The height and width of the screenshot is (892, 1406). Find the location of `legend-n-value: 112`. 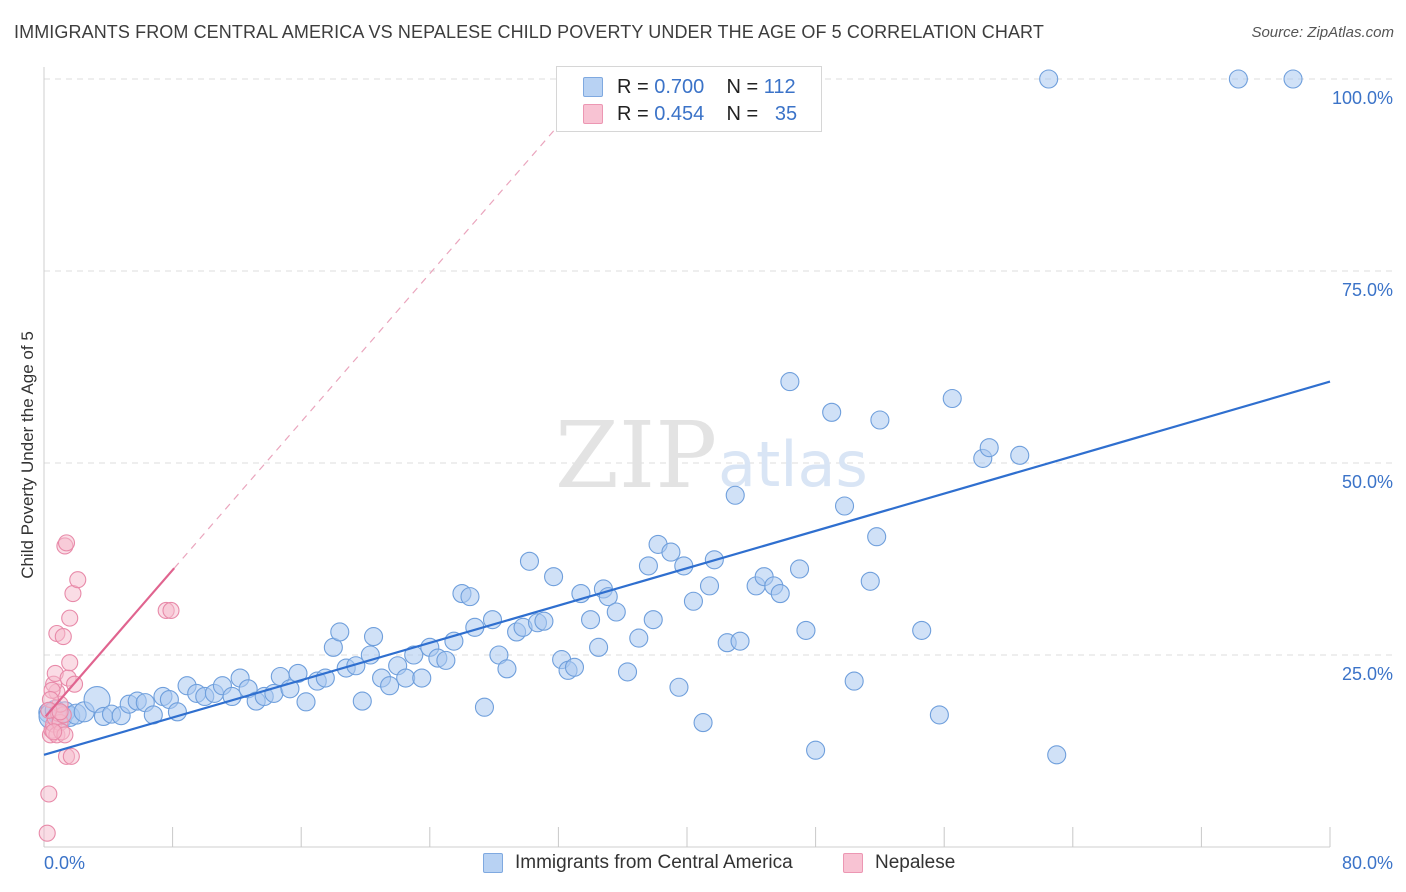

legend-n-value: 112 is located at coordinates (779, 86).